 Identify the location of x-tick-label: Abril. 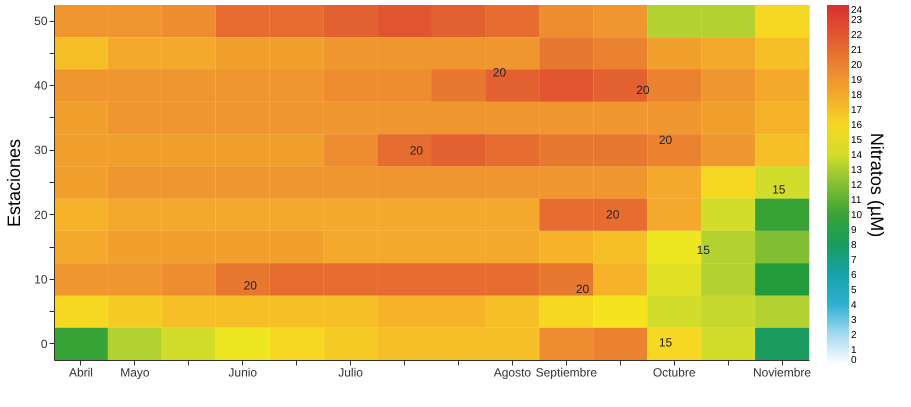
(80, 373).